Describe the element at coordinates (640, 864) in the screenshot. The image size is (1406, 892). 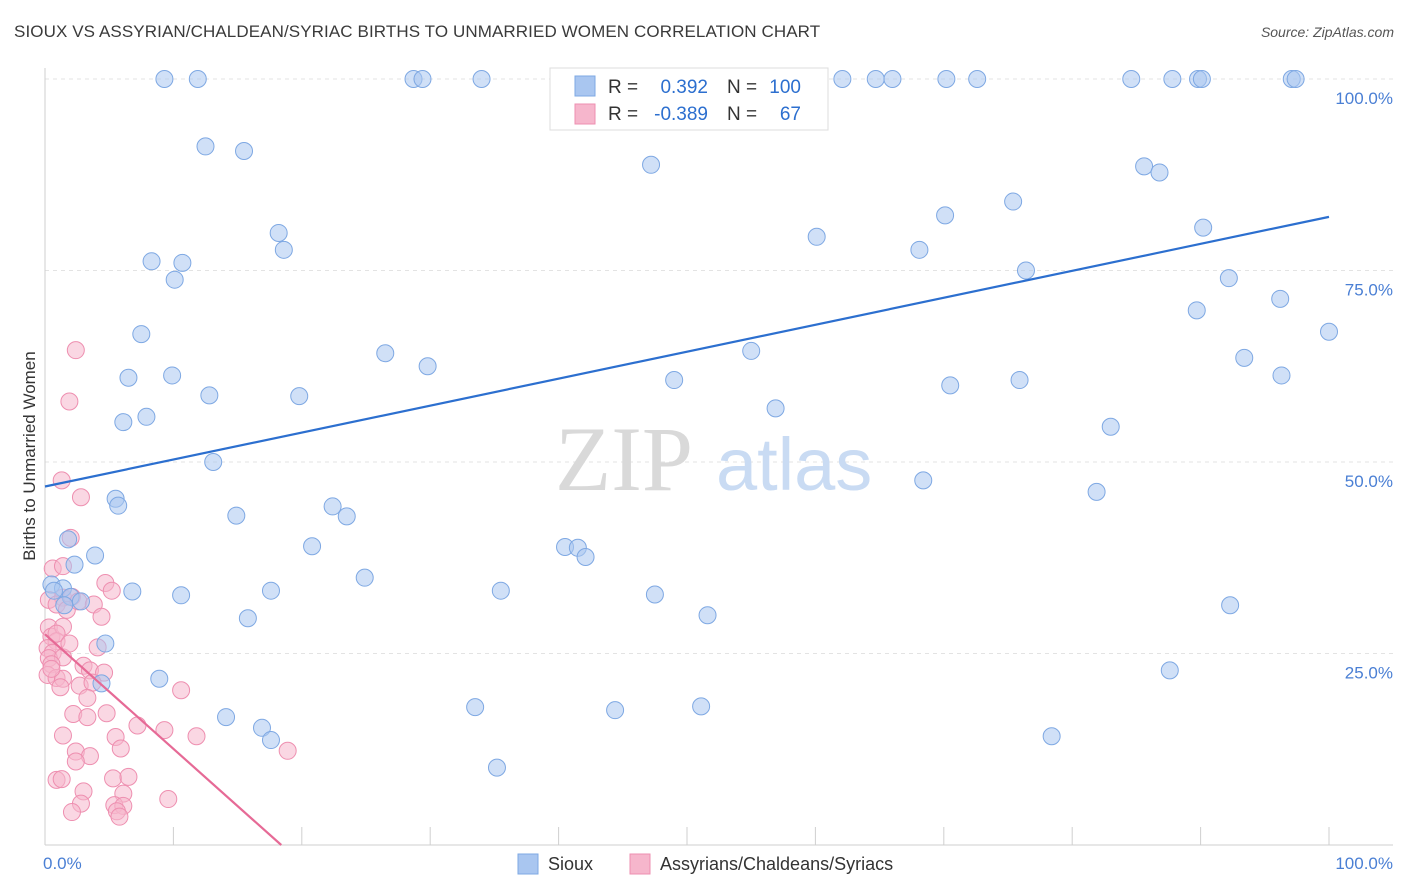
I see `bottom-legend-swatch-assyrian` at that location.